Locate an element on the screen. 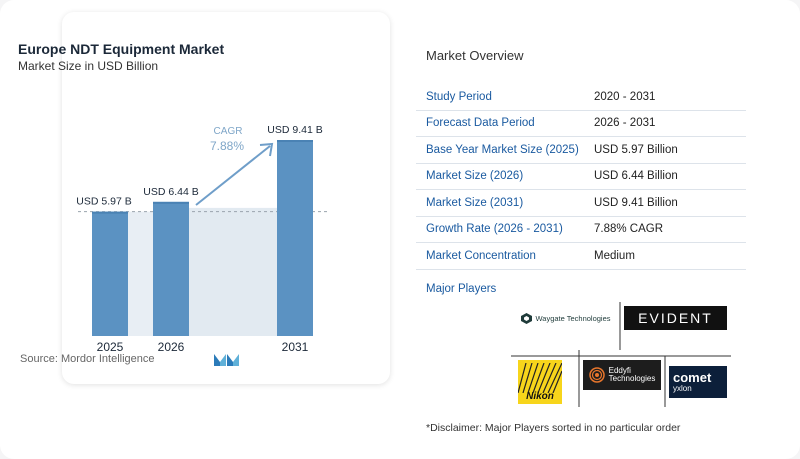  evident-text: EVIDENT is located at coordinates (675, 318).